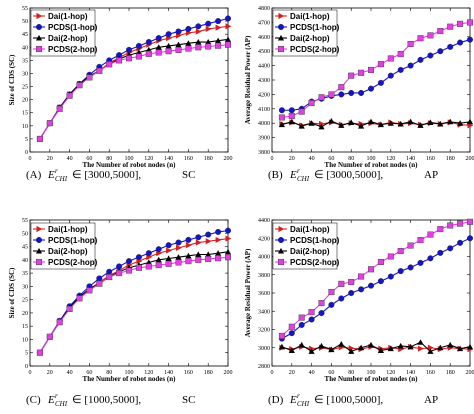 This screenshot has height=414, width=474. I want to click on caption-prefix: (D), so click(276, 400).